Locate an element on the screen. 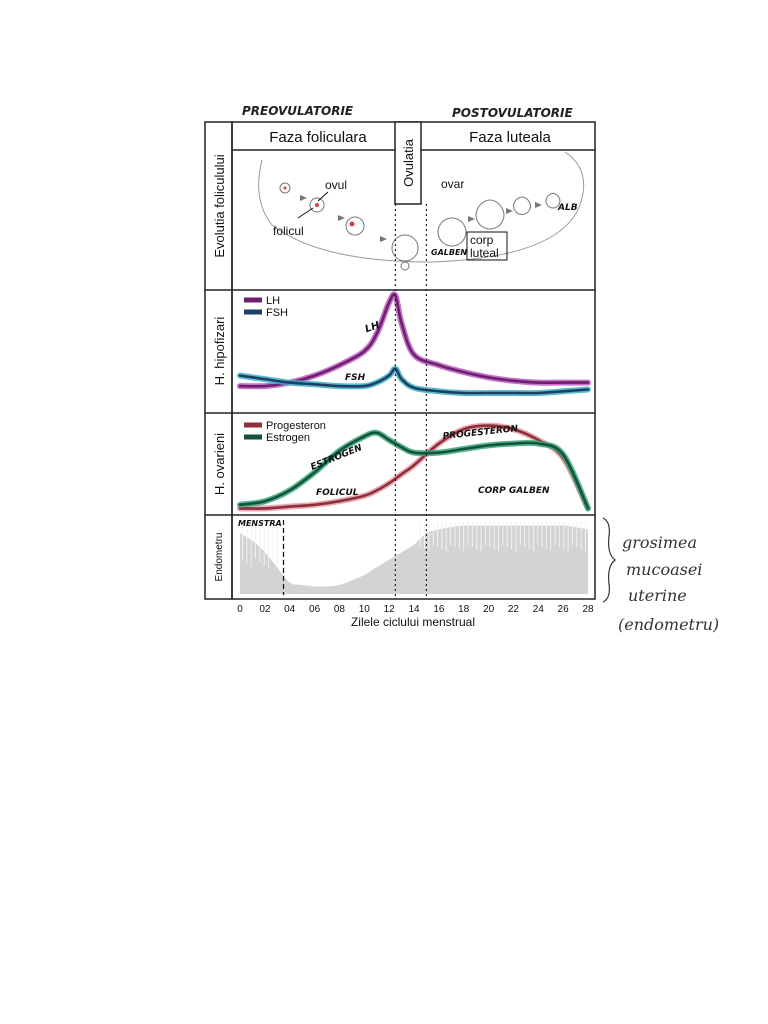  legend-label-lh: LH is located at coordinates (273, 301).